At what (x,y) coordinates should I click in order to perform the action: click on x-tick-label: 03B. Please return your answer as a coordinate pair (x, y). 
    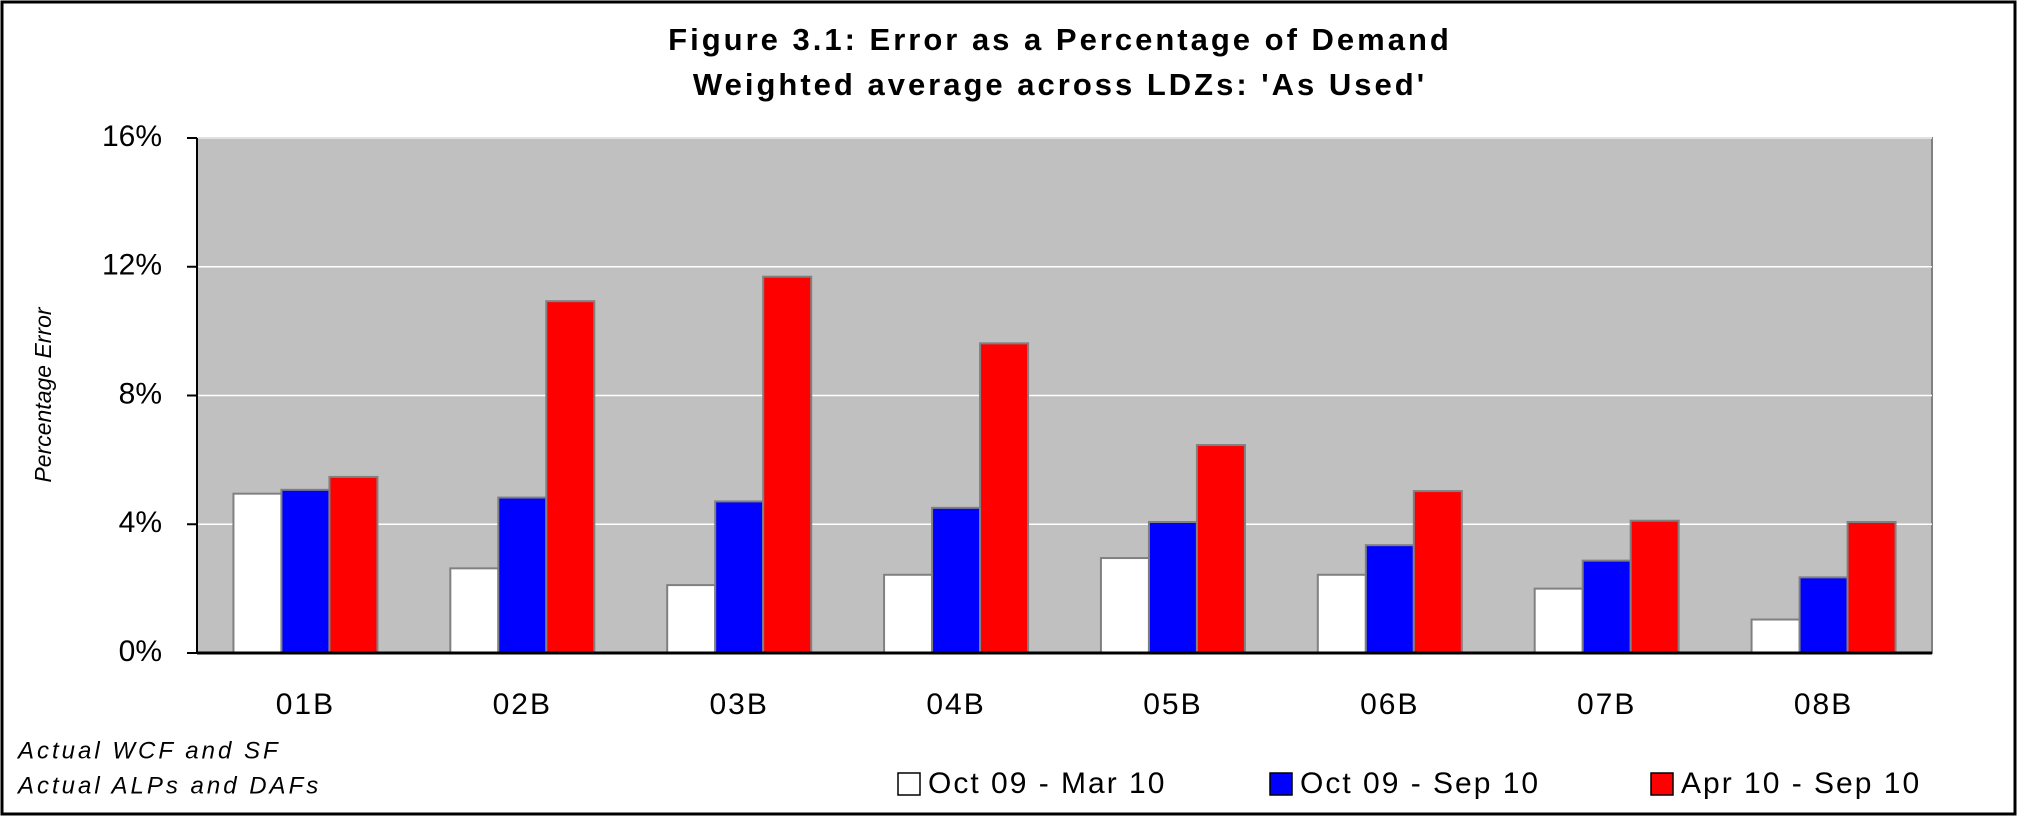
    Looking at the image, I should click on (738, 704).